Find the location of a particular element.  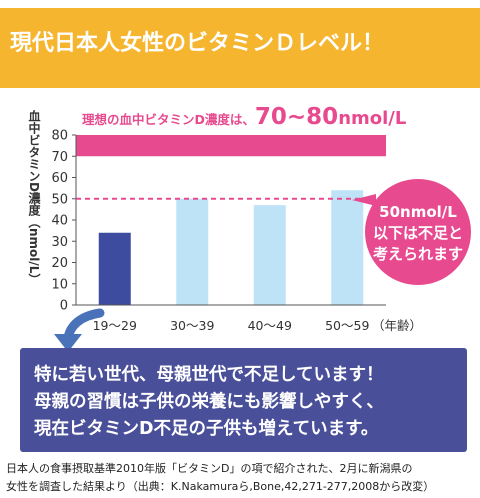

ideal-range-label: 理想の血中ビタミンD濃度は、70~80nmol/L is located at coordinates (244, 117).